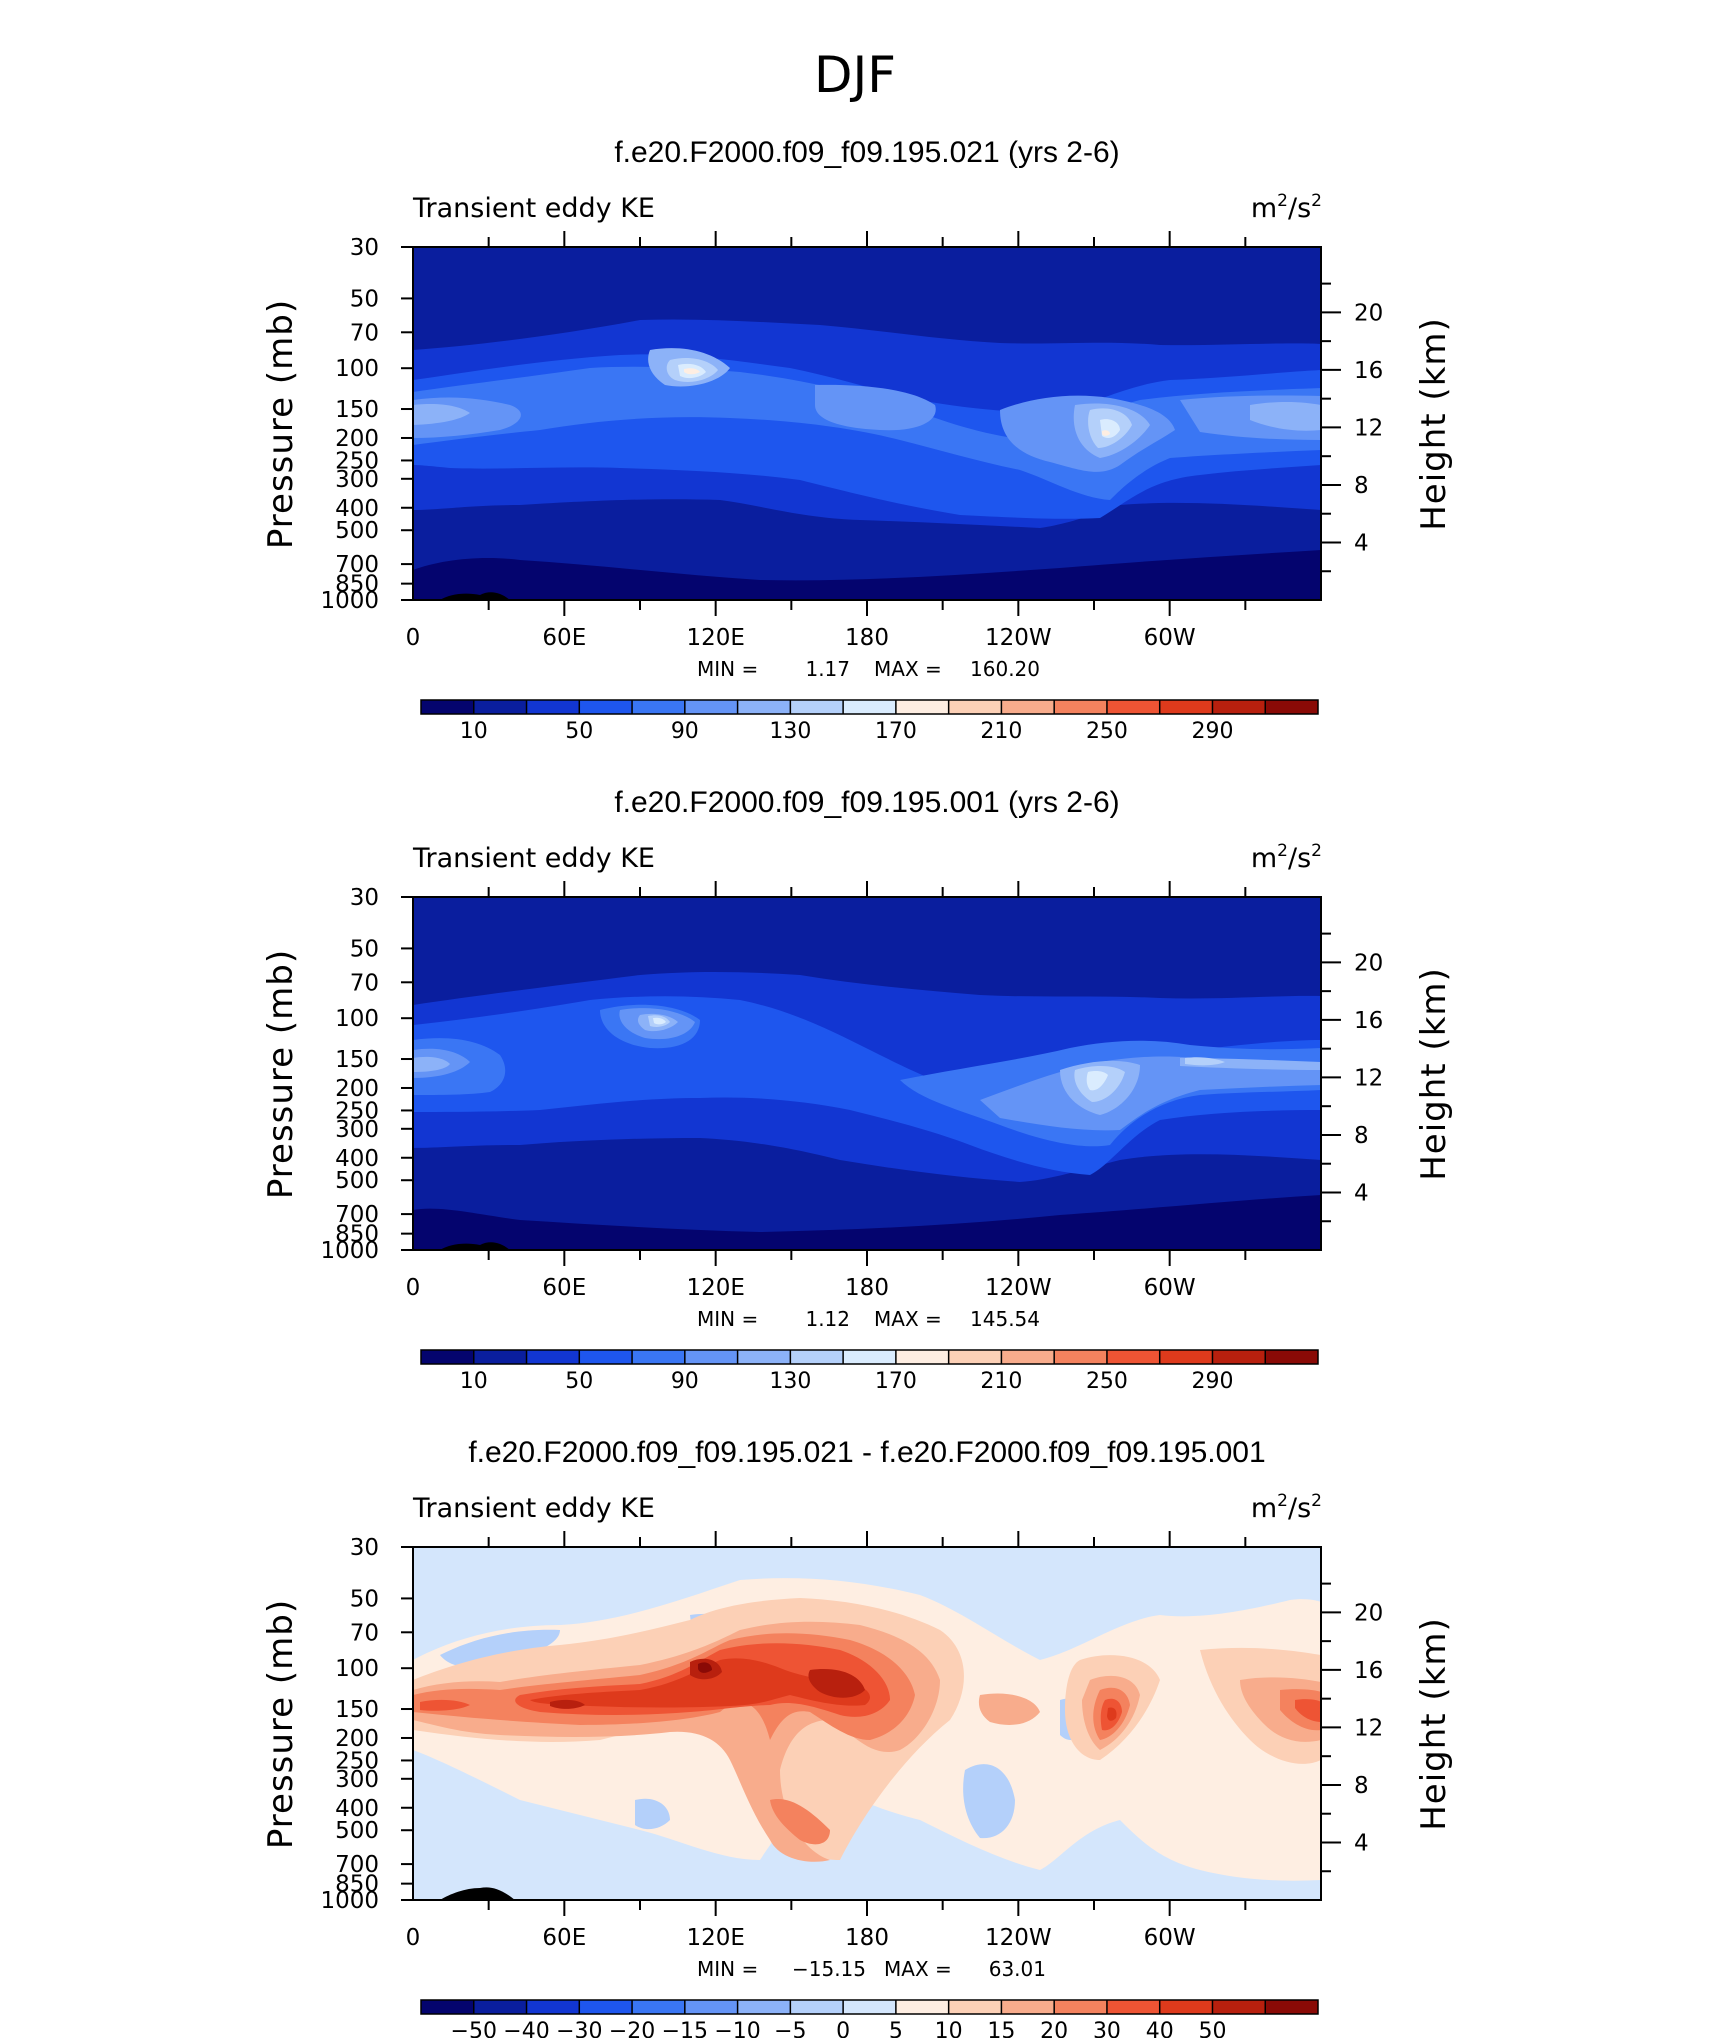 The height and width of the screenshot is (2038, 1710). I want to click on panel-2-minmax: MIN = 1.12 MAX = 145.54, so click(868, 1319).